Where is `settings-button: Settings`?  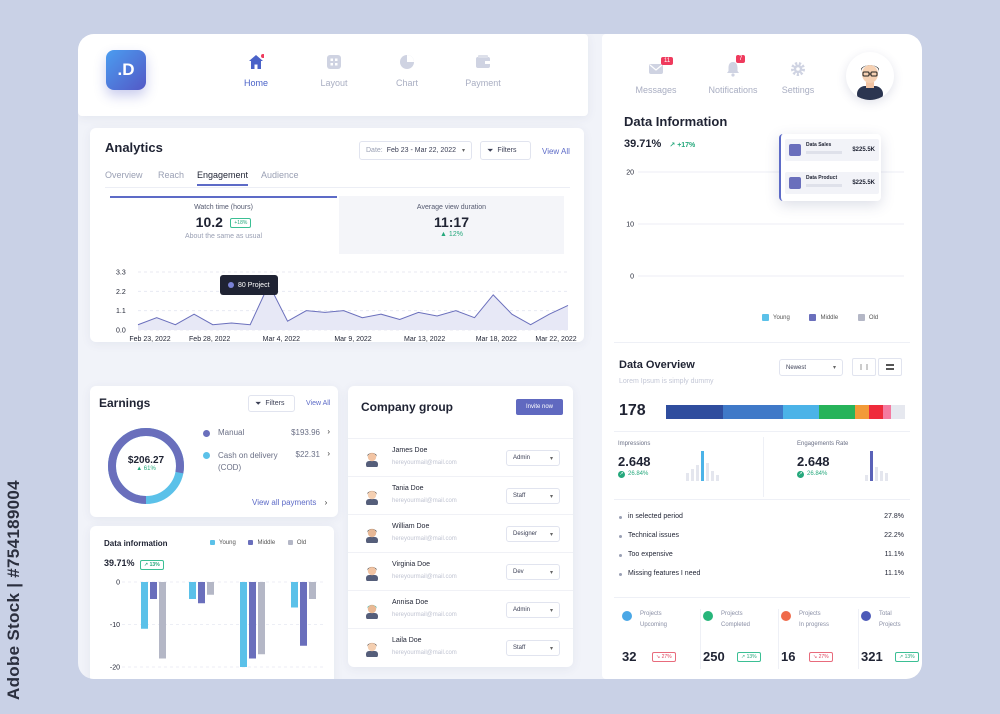
settings-button: Settings is located at coordinates (798, 78).